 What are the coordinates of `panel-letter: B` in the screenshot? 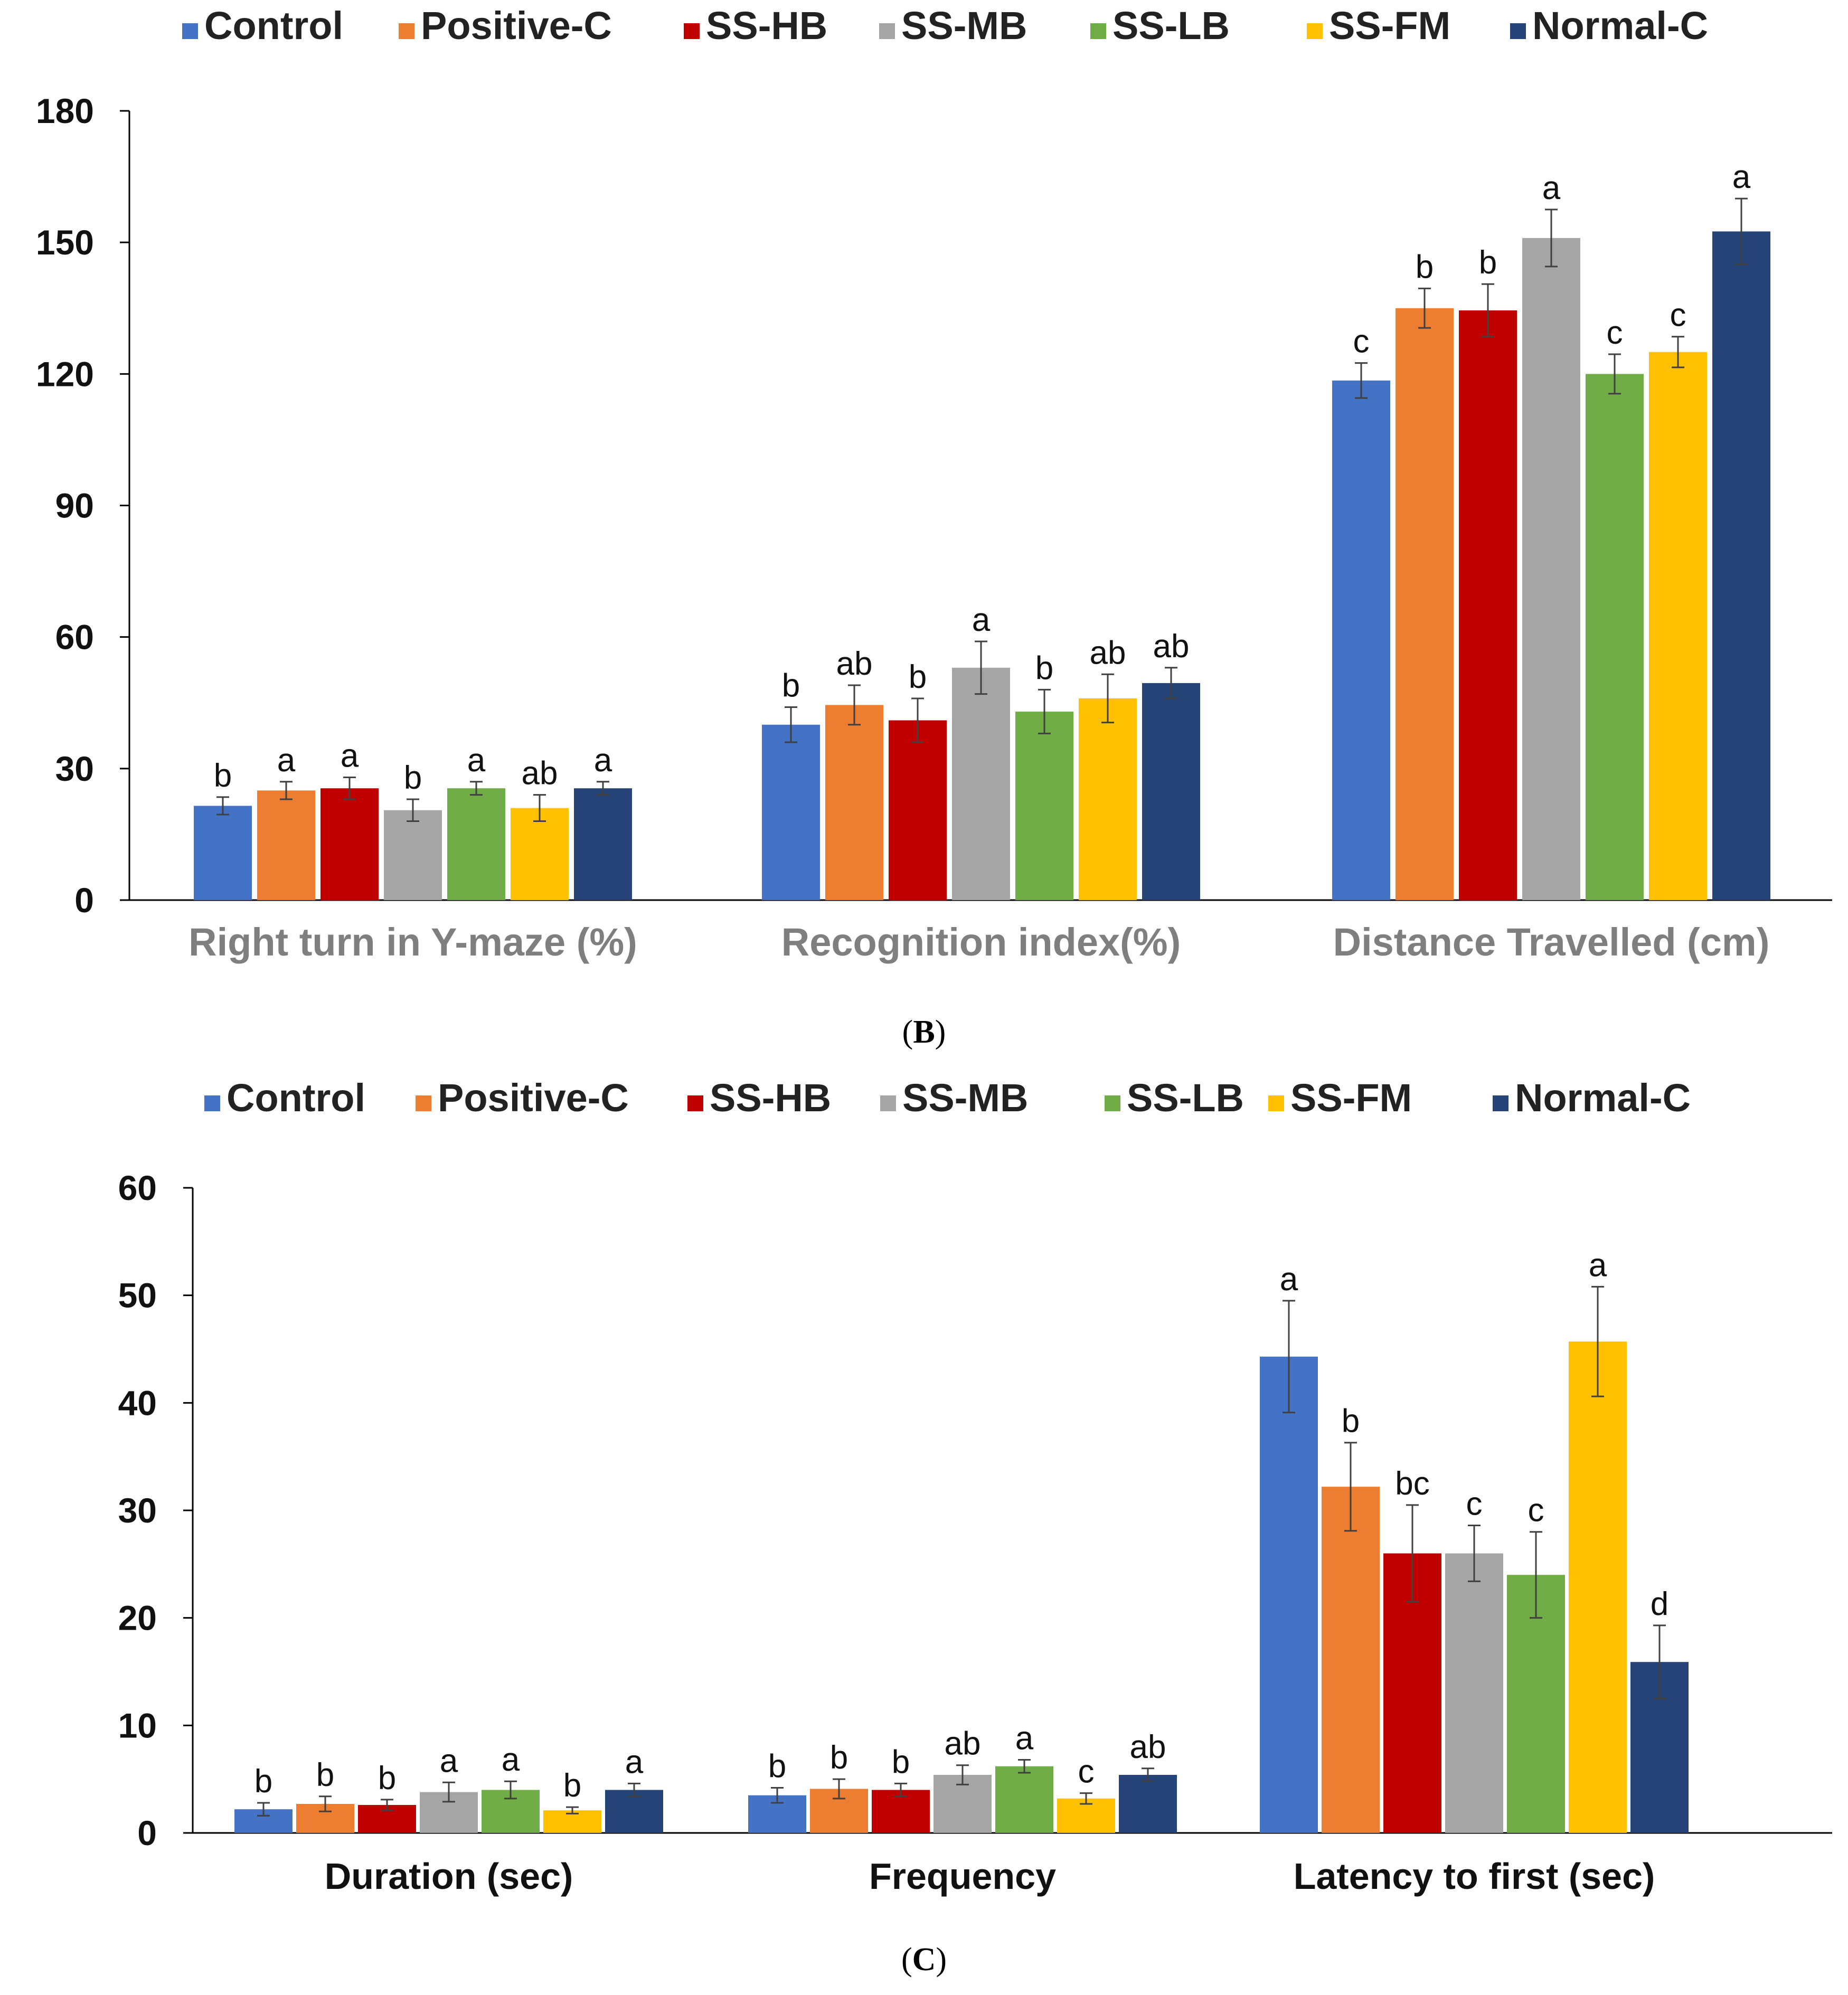 It's located at (924, 1032).